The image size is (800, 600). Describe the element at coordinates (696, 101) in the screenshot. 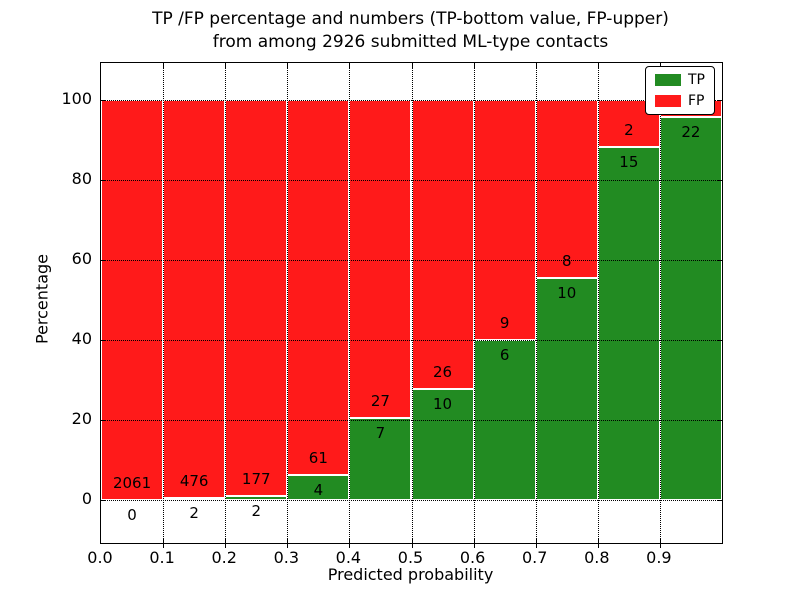

I see `legend-label: FP` at that location.